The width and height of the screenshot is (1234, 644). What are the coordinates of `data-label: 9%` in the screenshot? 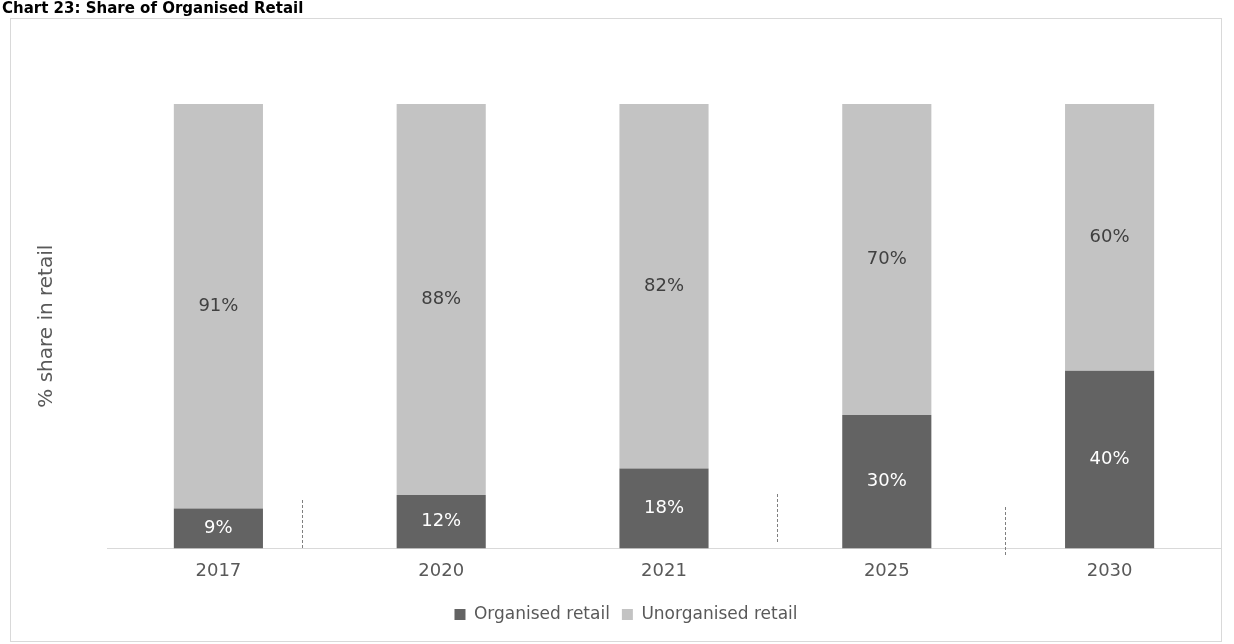 It's located at (218, 527).